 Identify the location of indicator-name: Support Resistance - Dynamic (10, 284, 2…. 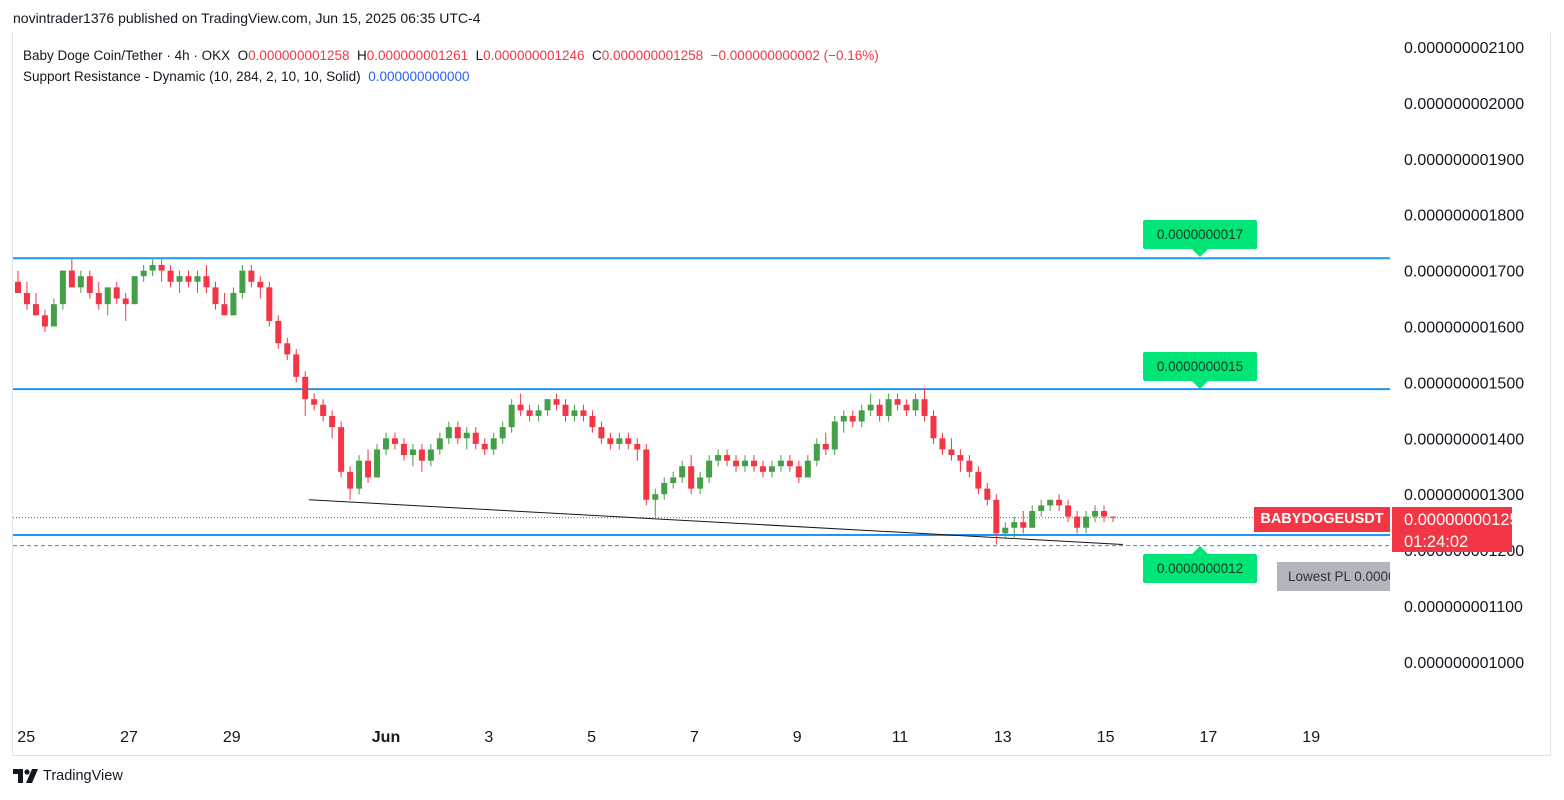
(192, 76).